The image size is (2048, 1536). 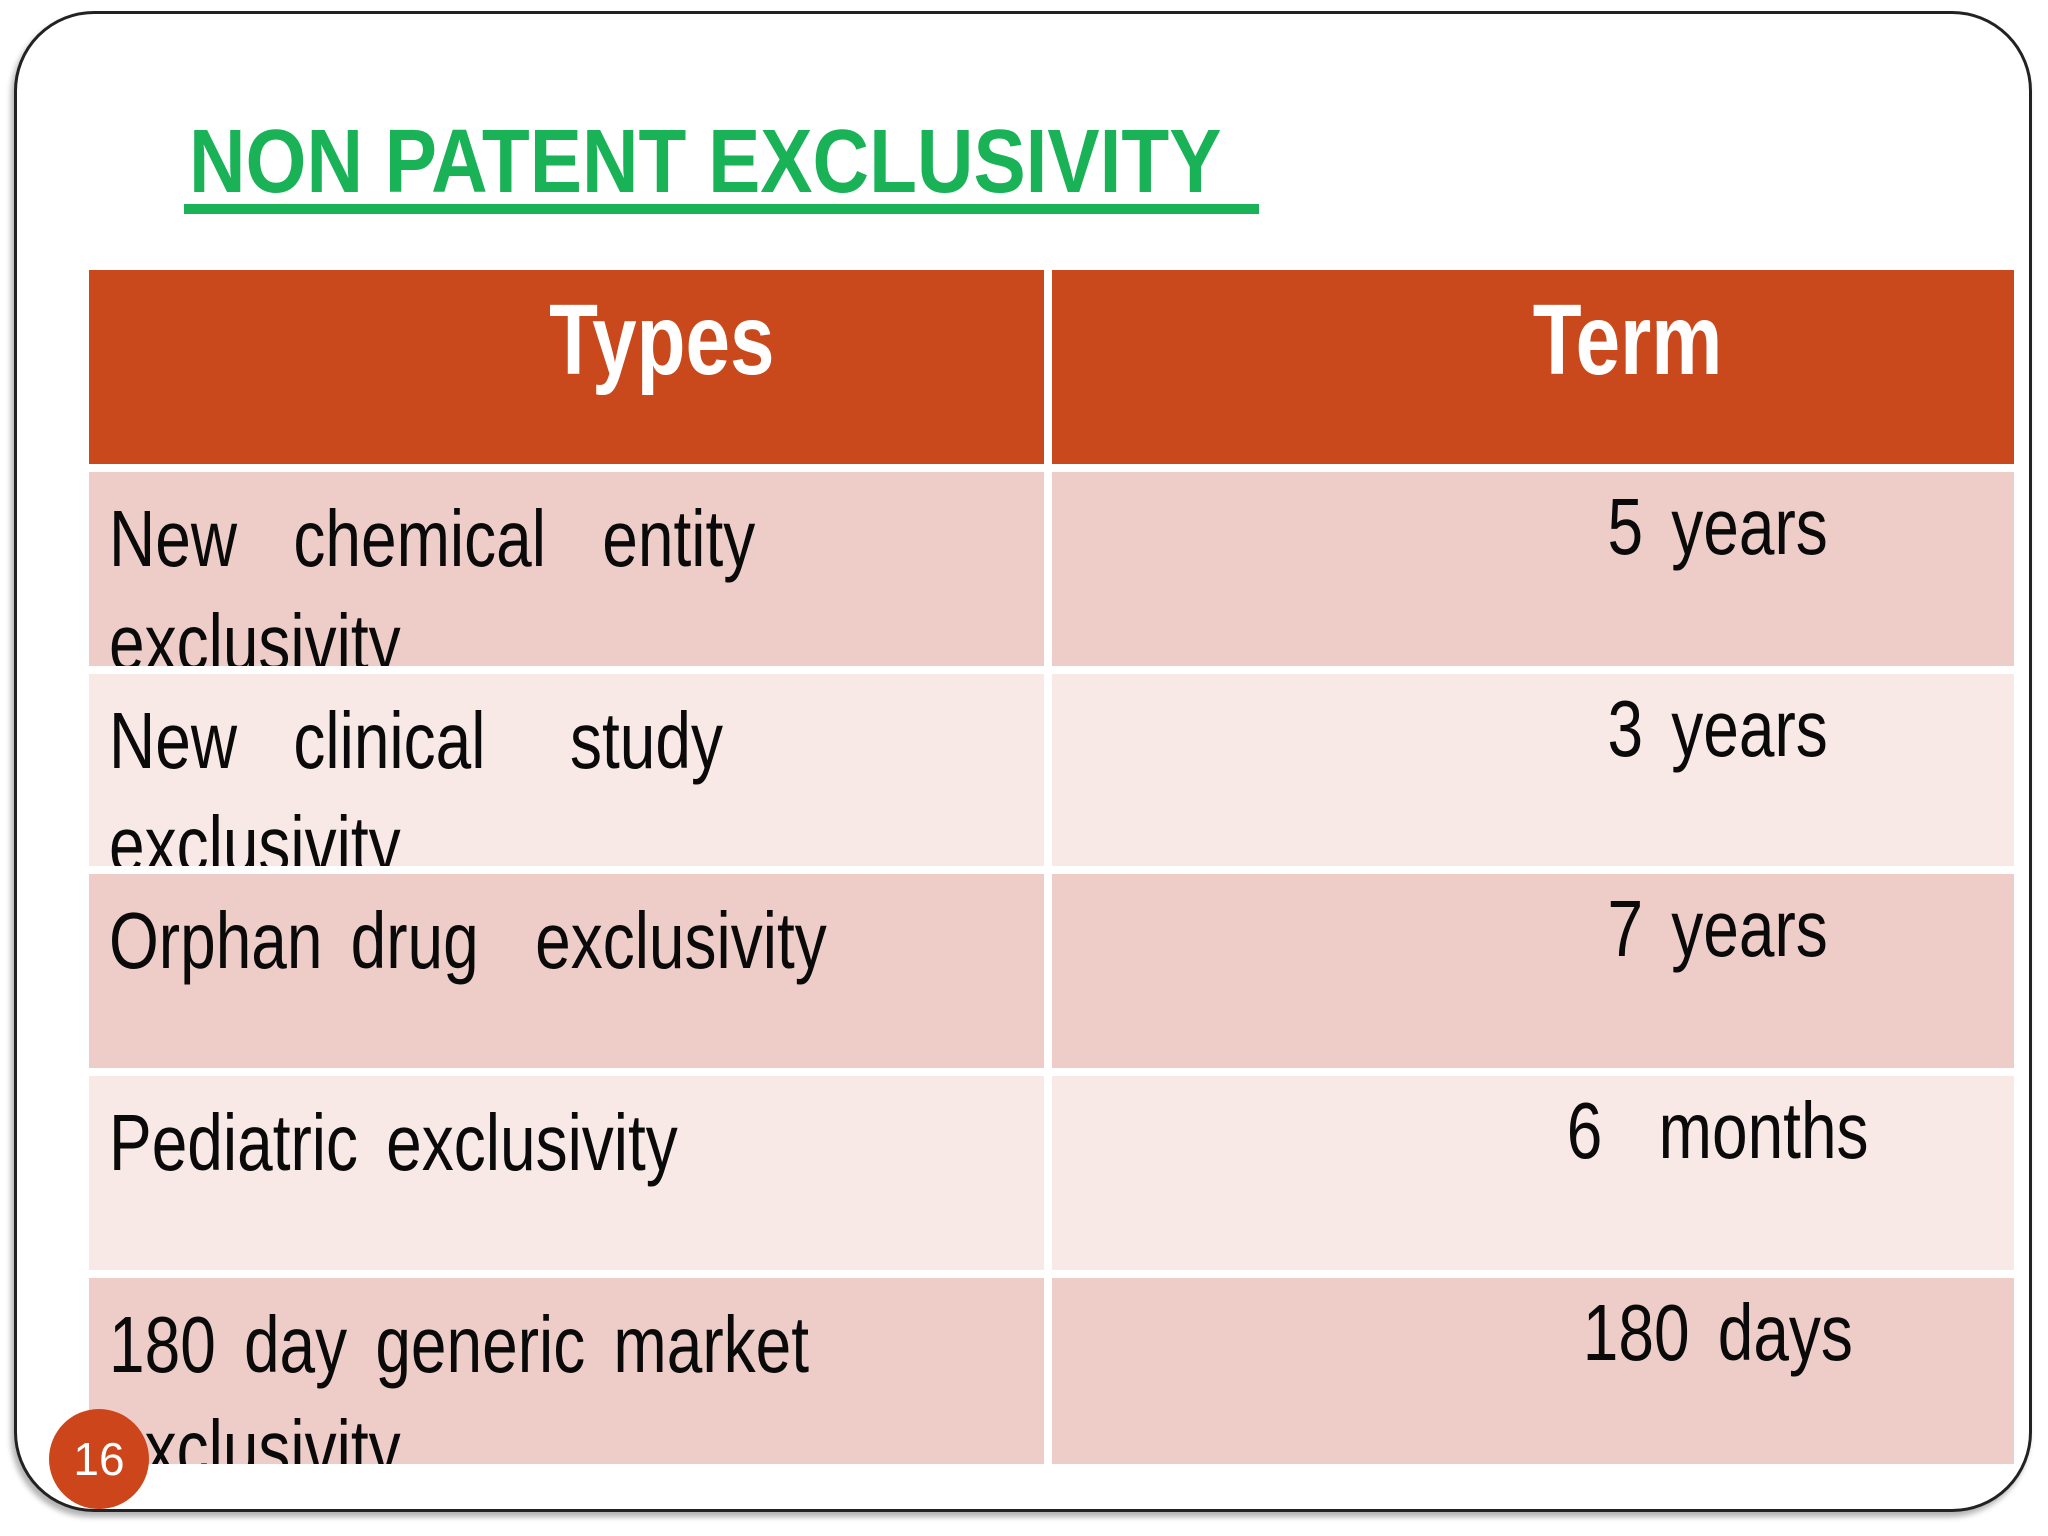 What do you see at coordinates (1718, 928) in the screenshot?
I see `table-row-3-term-text: 7 years` at bounding box center [1718, 928].